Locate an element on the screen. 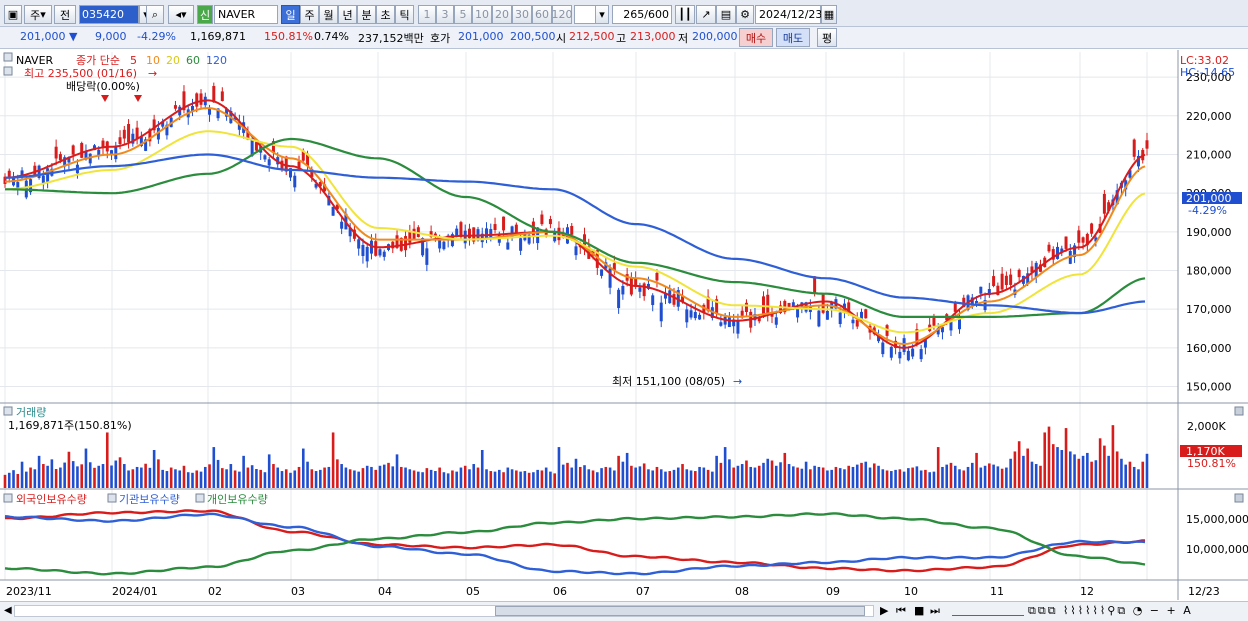 Image resolution: width=1248 pixels, height=621 pixels. price-tick-label: 210,000 is located at coordinates (1209, 154).